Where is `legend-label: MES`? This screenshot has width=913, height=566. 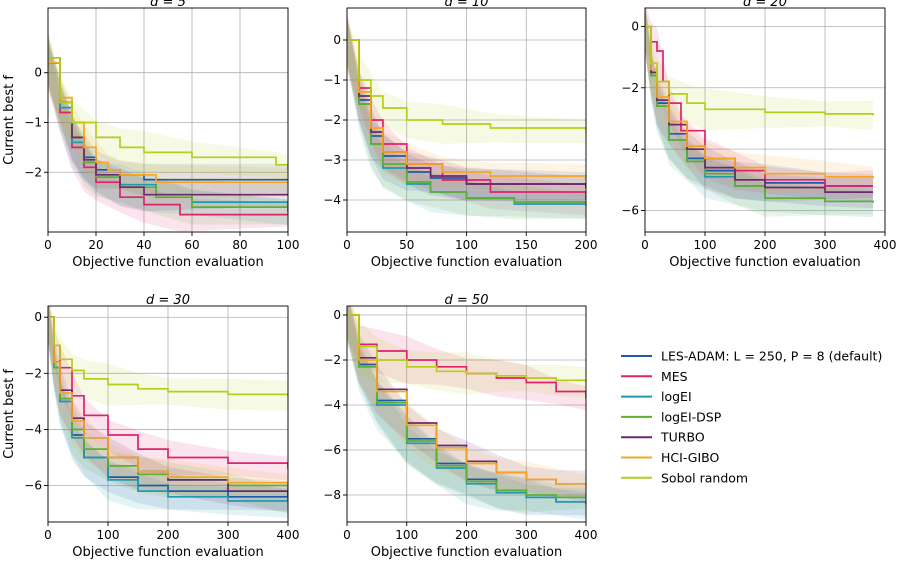
legend-label: MES is located at coordinates (674, 376).